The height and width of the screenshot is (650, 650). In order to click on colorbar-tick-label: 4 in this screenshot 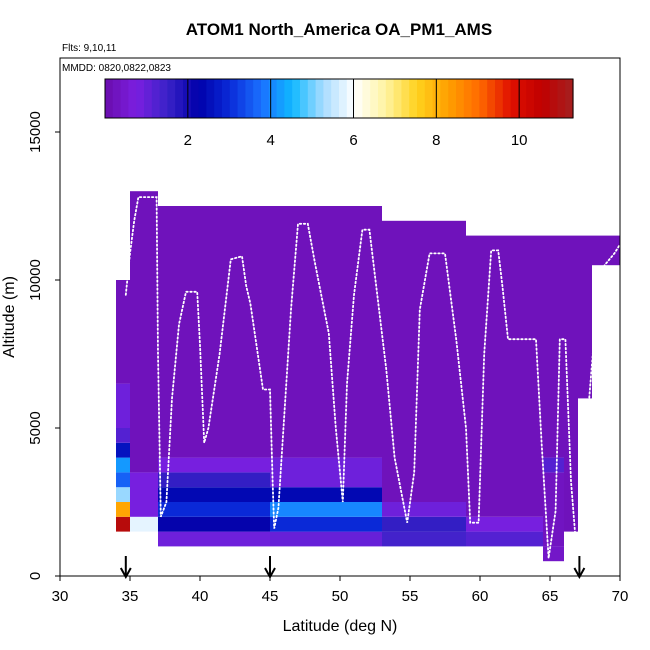, I will do `click(270, 140)`.